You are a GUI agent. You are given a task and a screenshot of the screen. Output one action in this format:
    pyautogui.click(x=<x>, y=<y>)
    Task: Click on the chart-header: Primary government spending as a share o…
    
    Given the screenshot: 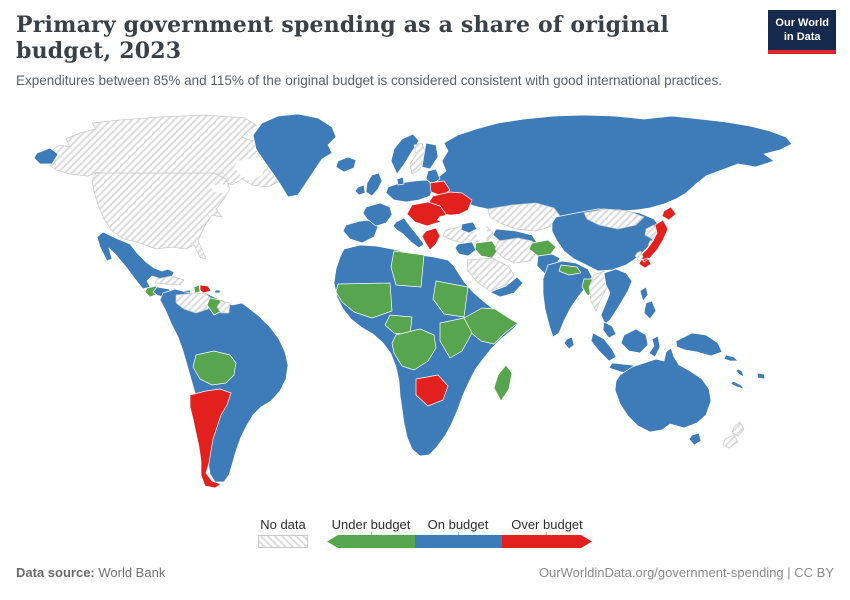 What is the action you would take?
    pyautogui.click(x=391, y=51)
    